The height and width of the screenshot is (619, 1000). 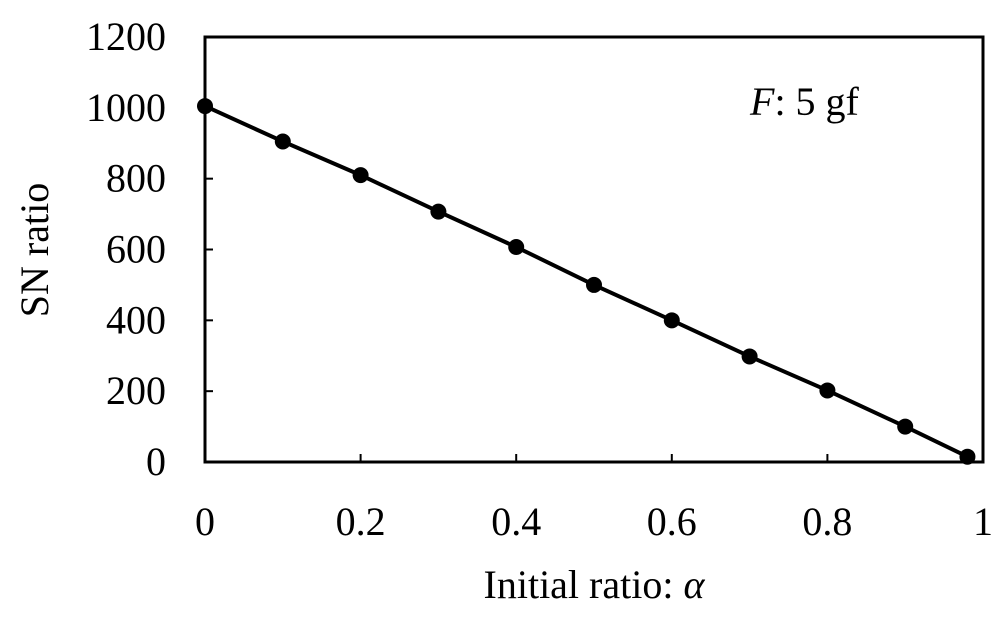 I want to click on y-axis-ticks: 0 200 400 600 800 1000 1200, so click(x=149, y=249).